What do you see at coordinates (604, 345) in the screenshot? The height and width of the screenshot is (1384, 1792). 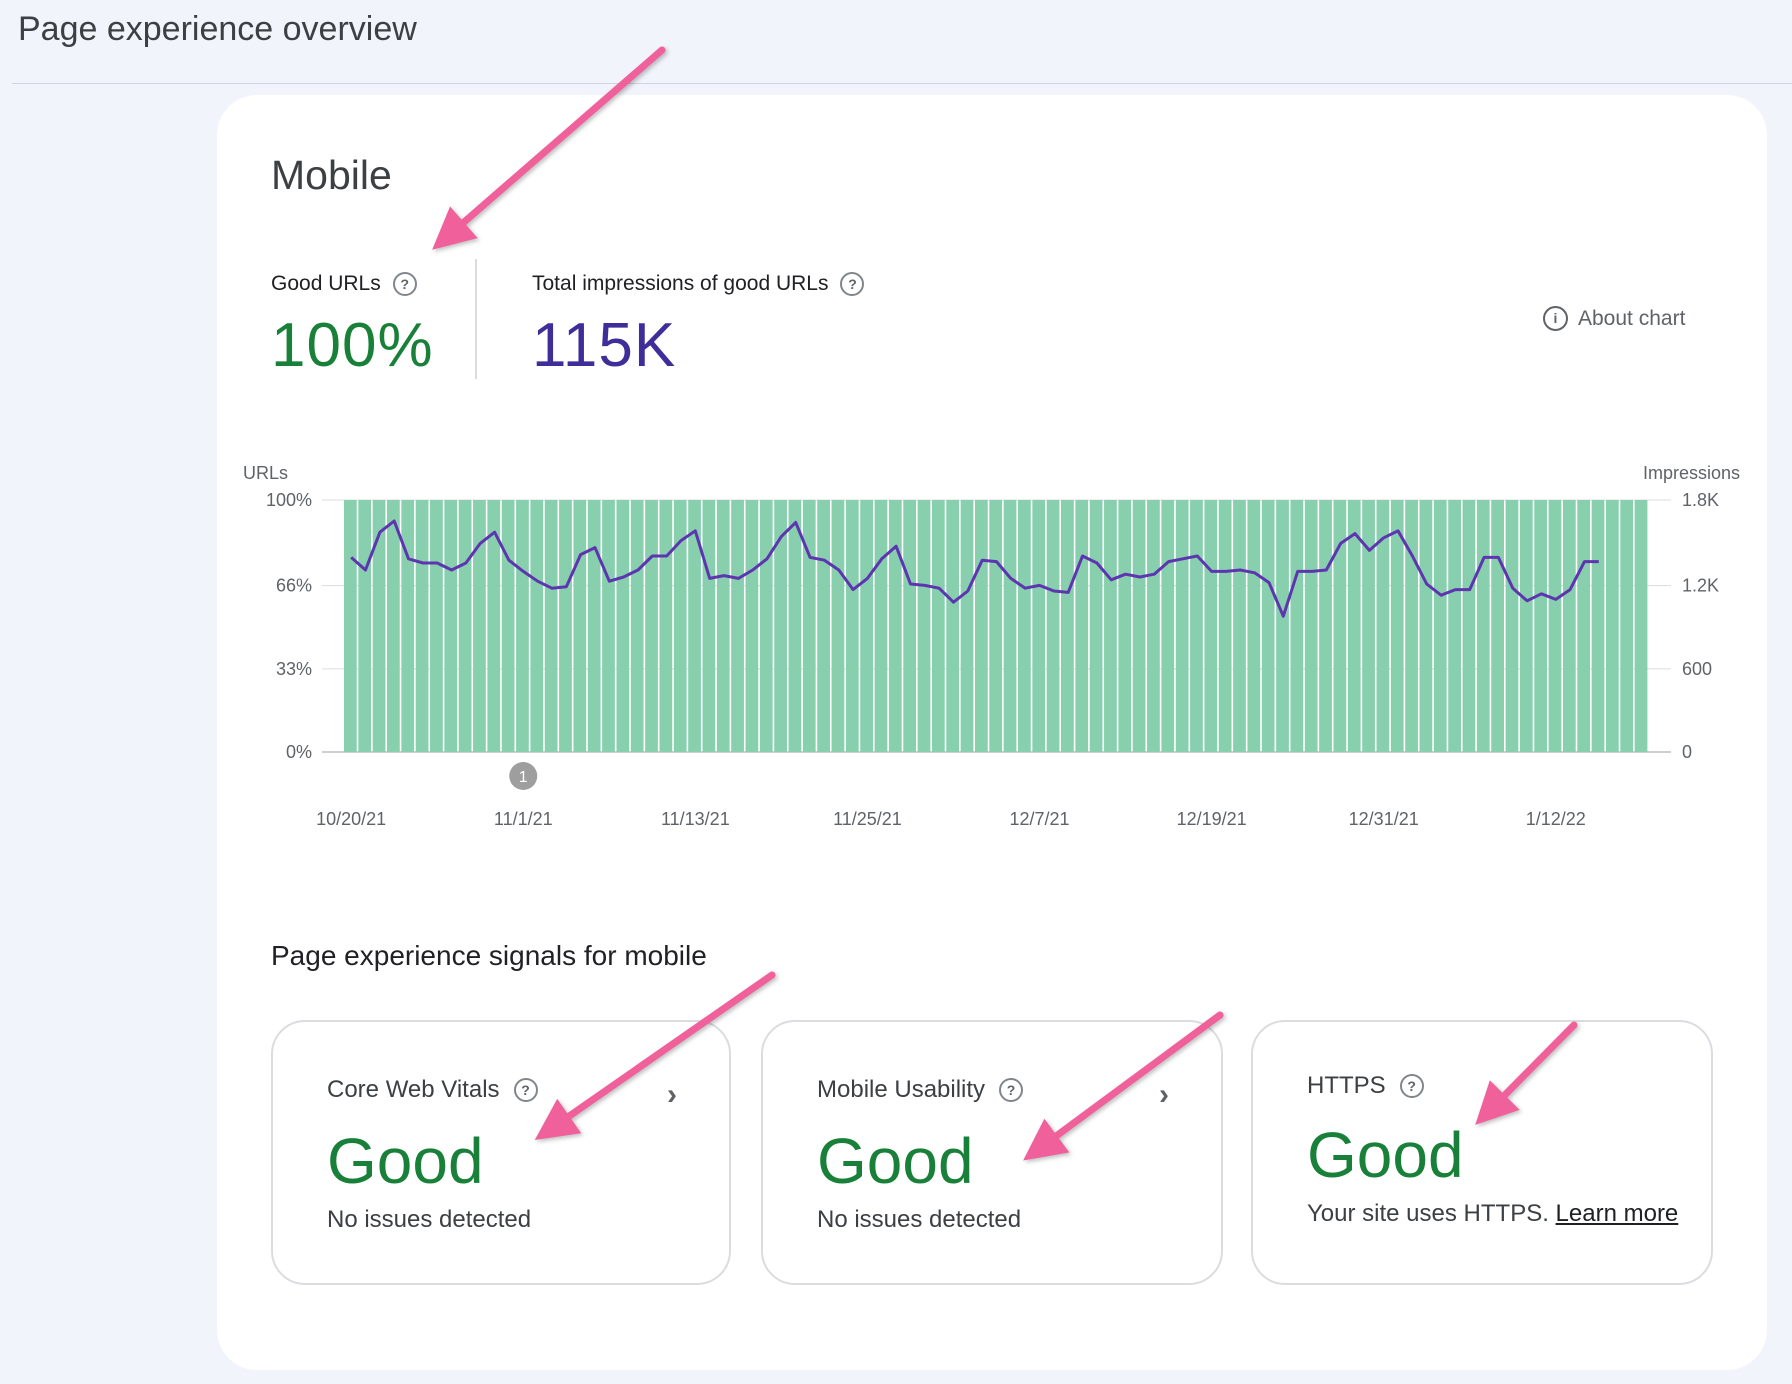 I see `impressions-value: 115K` at bounding box center [604, 345].